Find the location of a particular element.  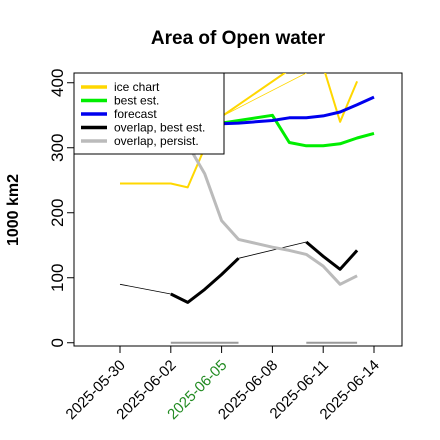

series-line: forecast is located at coordinates (298, 110).